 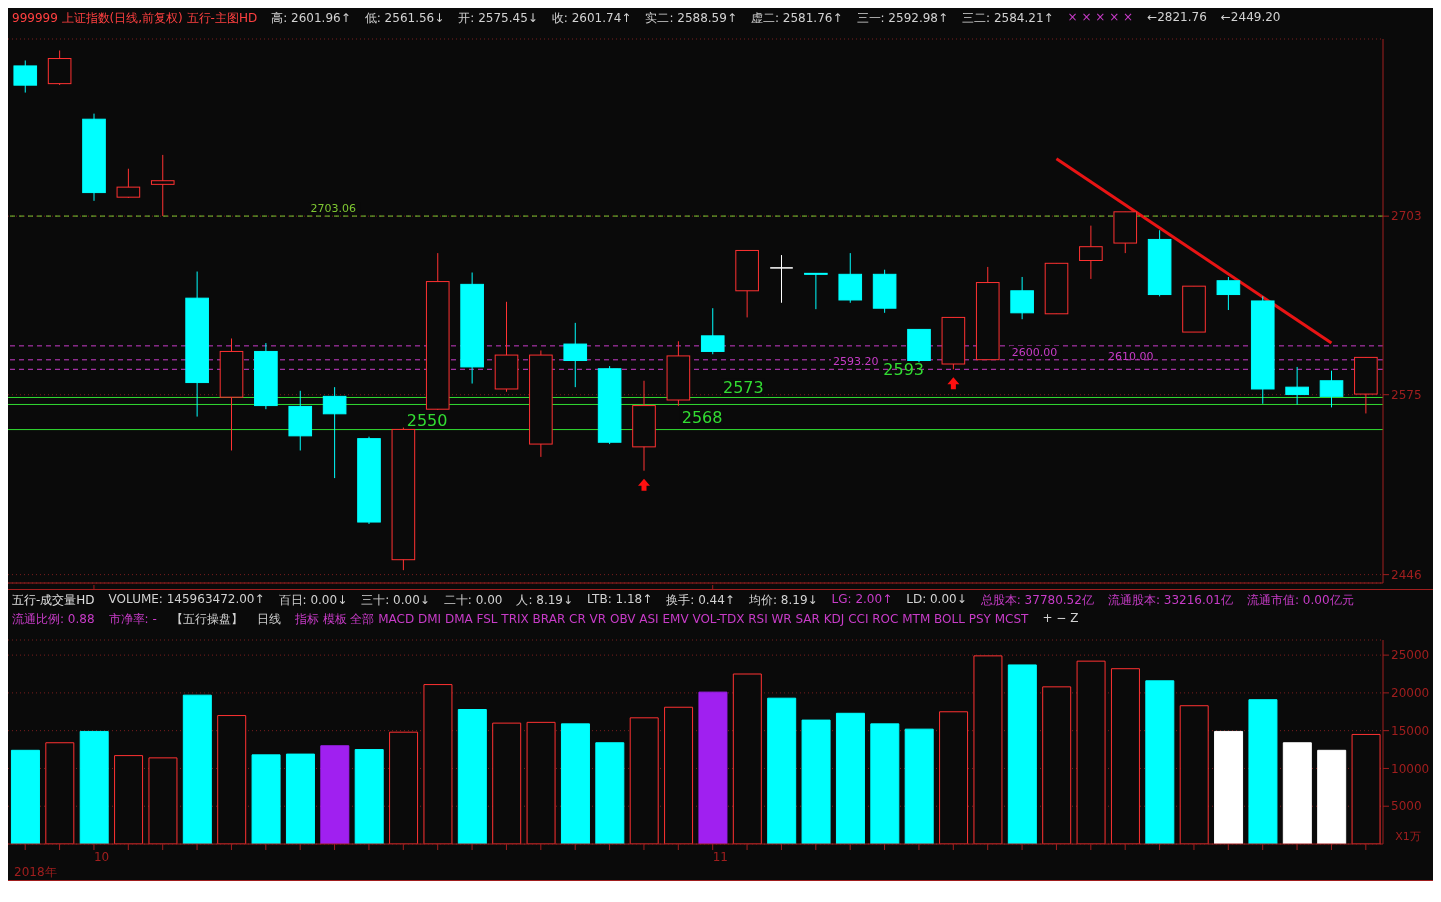 I want to click on text: LTB: 1.18↑, so click(x=620, y=600).